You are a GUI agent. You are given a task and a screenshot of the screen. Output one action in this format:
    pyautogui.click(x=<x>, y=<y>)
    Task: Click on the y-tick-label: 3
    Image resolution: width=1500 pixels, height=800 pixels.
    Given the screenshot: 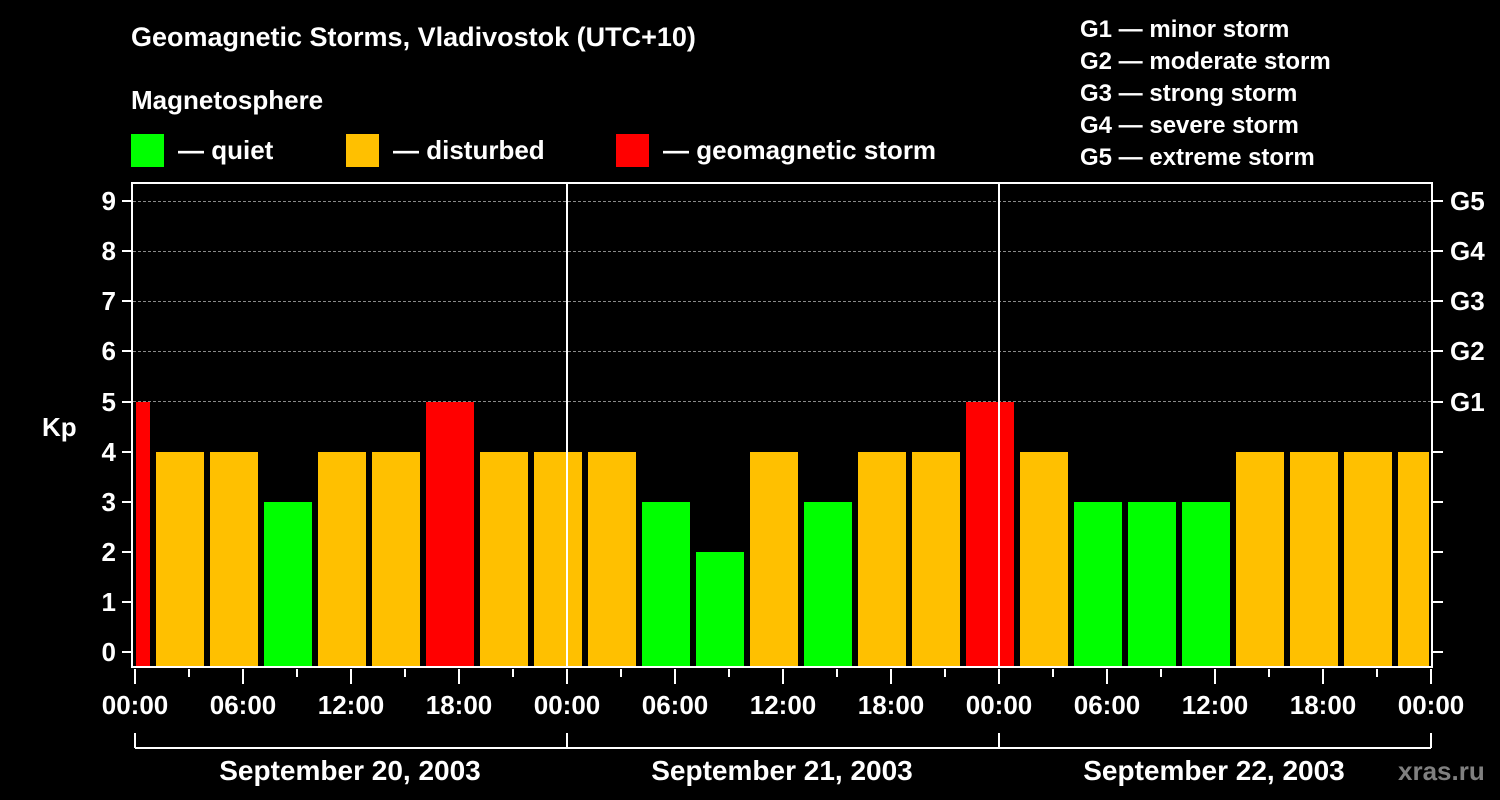 What is the action you would take?
    pyautogui.click(x=108, y=501)
    